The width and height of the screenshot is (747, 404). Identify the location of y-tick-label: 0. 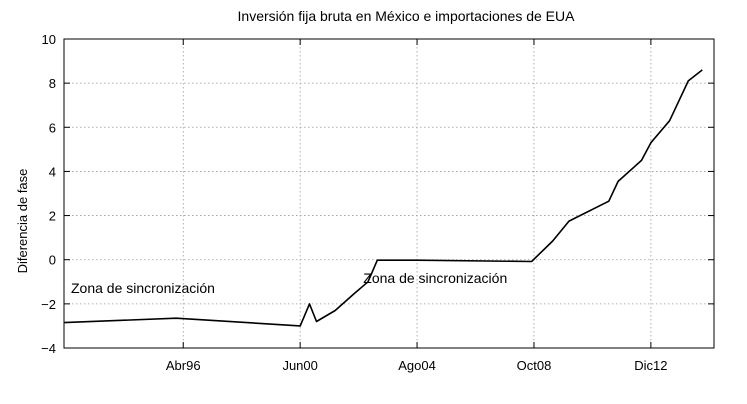
(52, 260).